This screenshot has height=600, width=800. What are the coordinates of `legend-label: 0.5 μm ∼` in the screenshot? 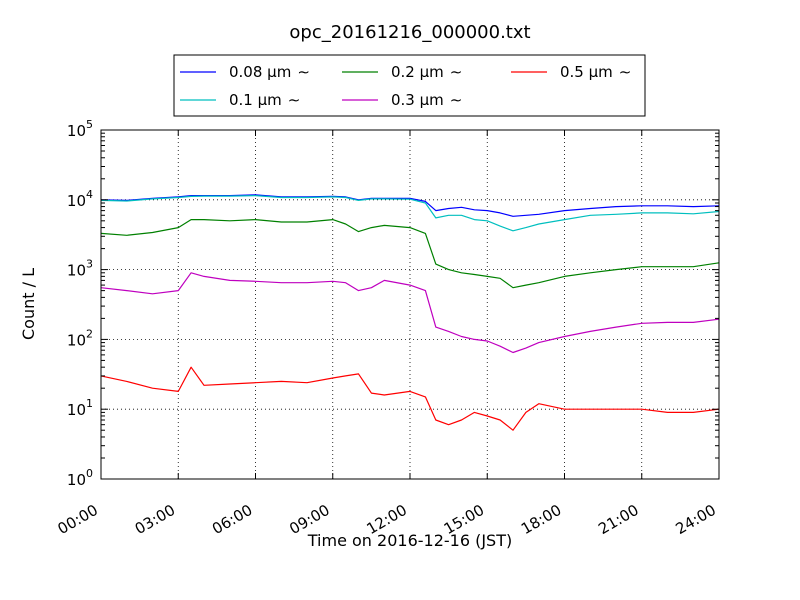 It's located at (595, 72).